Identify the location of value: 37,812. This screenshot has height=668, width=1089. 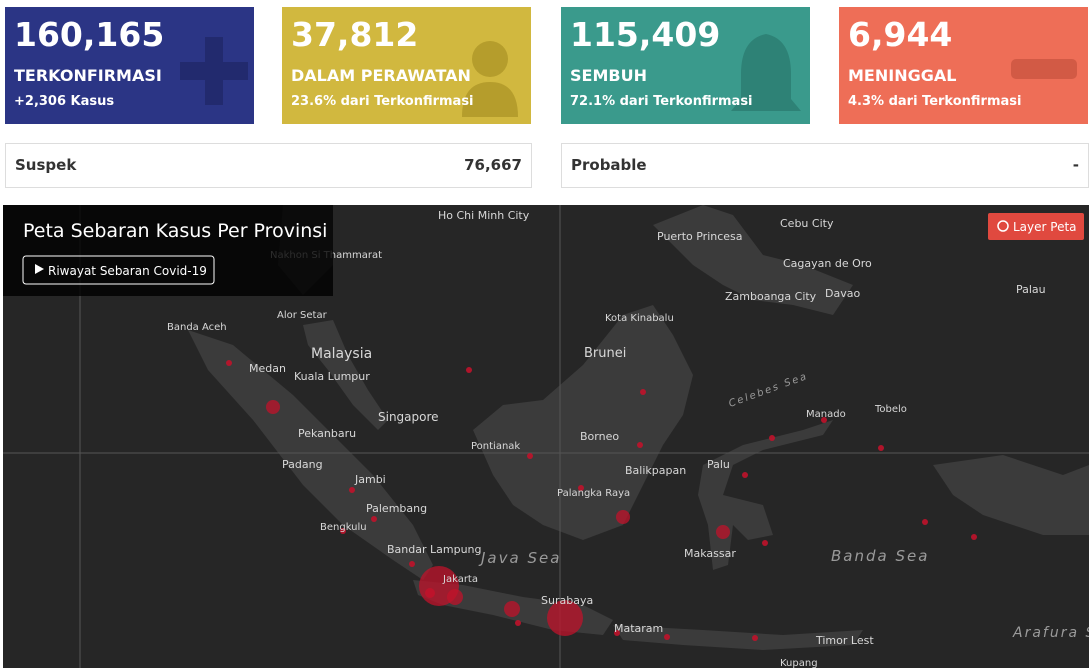
(355, 34).